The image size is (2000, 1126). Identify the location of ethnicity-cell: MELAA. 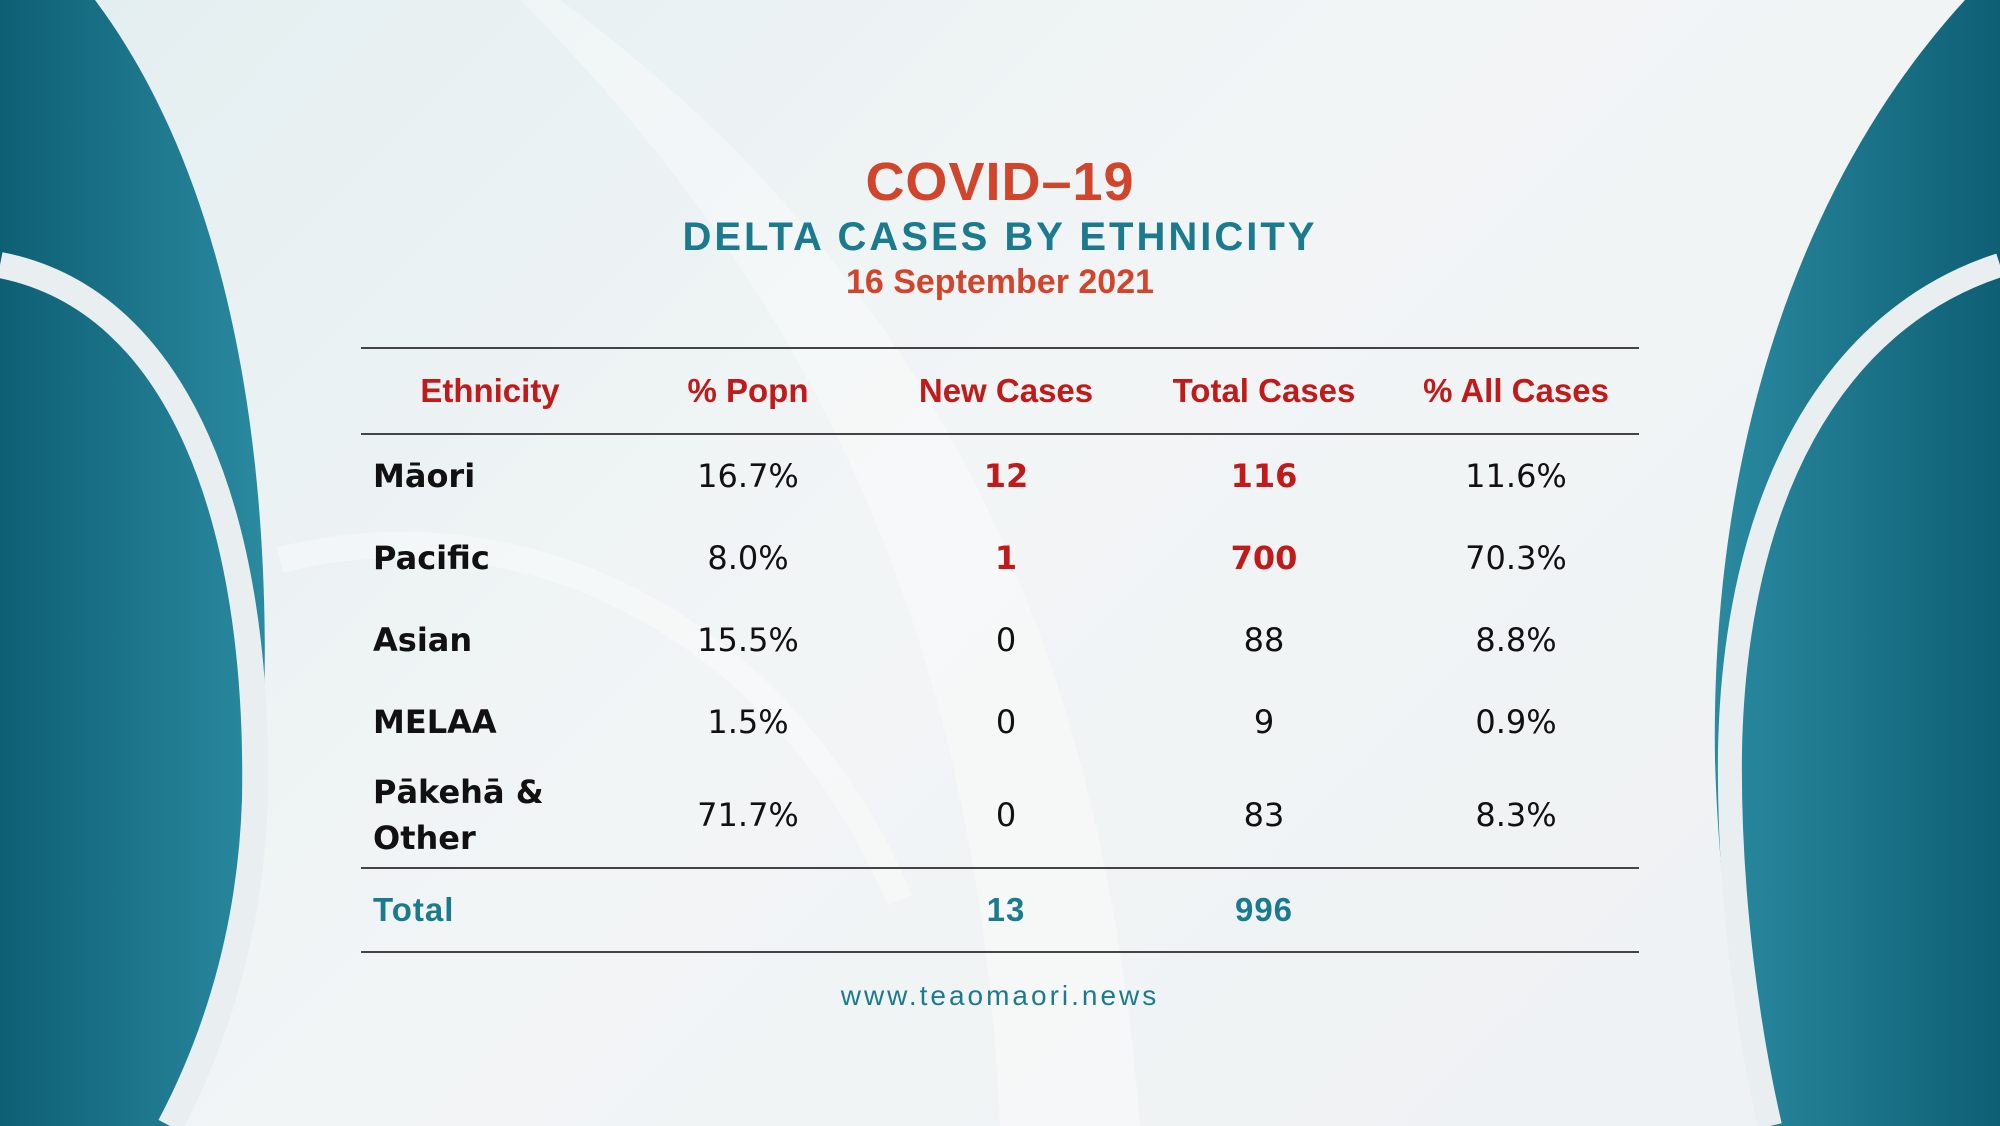
(490, 722).